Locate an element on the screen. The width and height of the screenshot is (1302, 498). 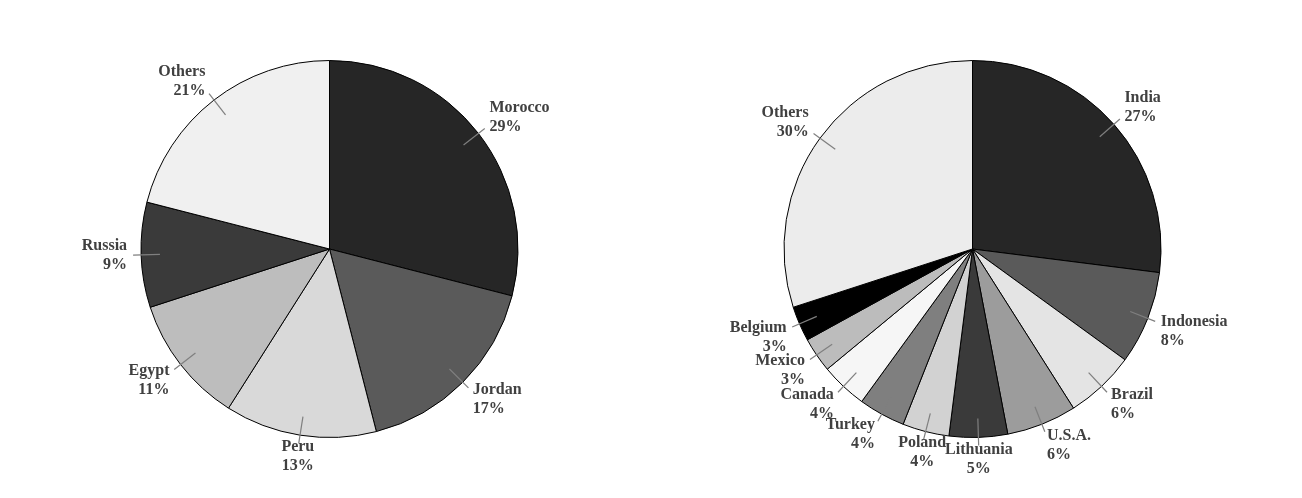
data-label: 8% is located at coordinates (1172, 339).